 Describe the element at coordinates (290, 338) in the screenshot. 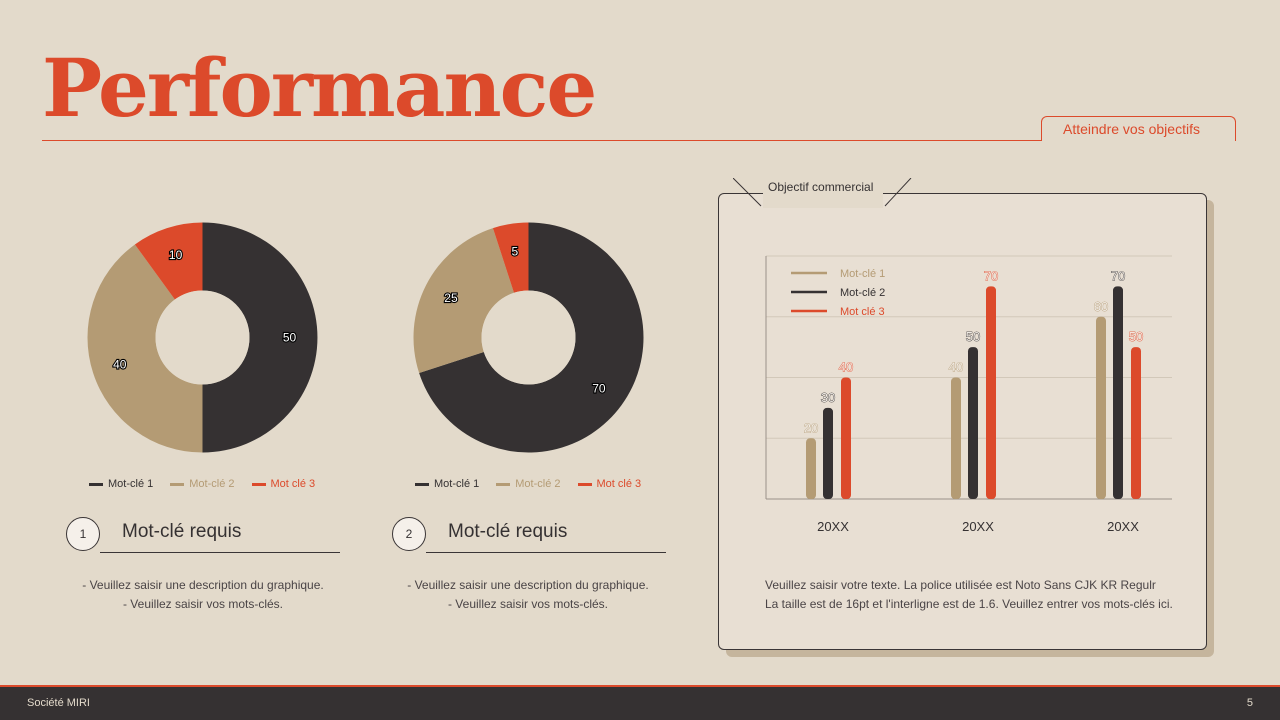

I see `donut-data-label: 50` at that location.